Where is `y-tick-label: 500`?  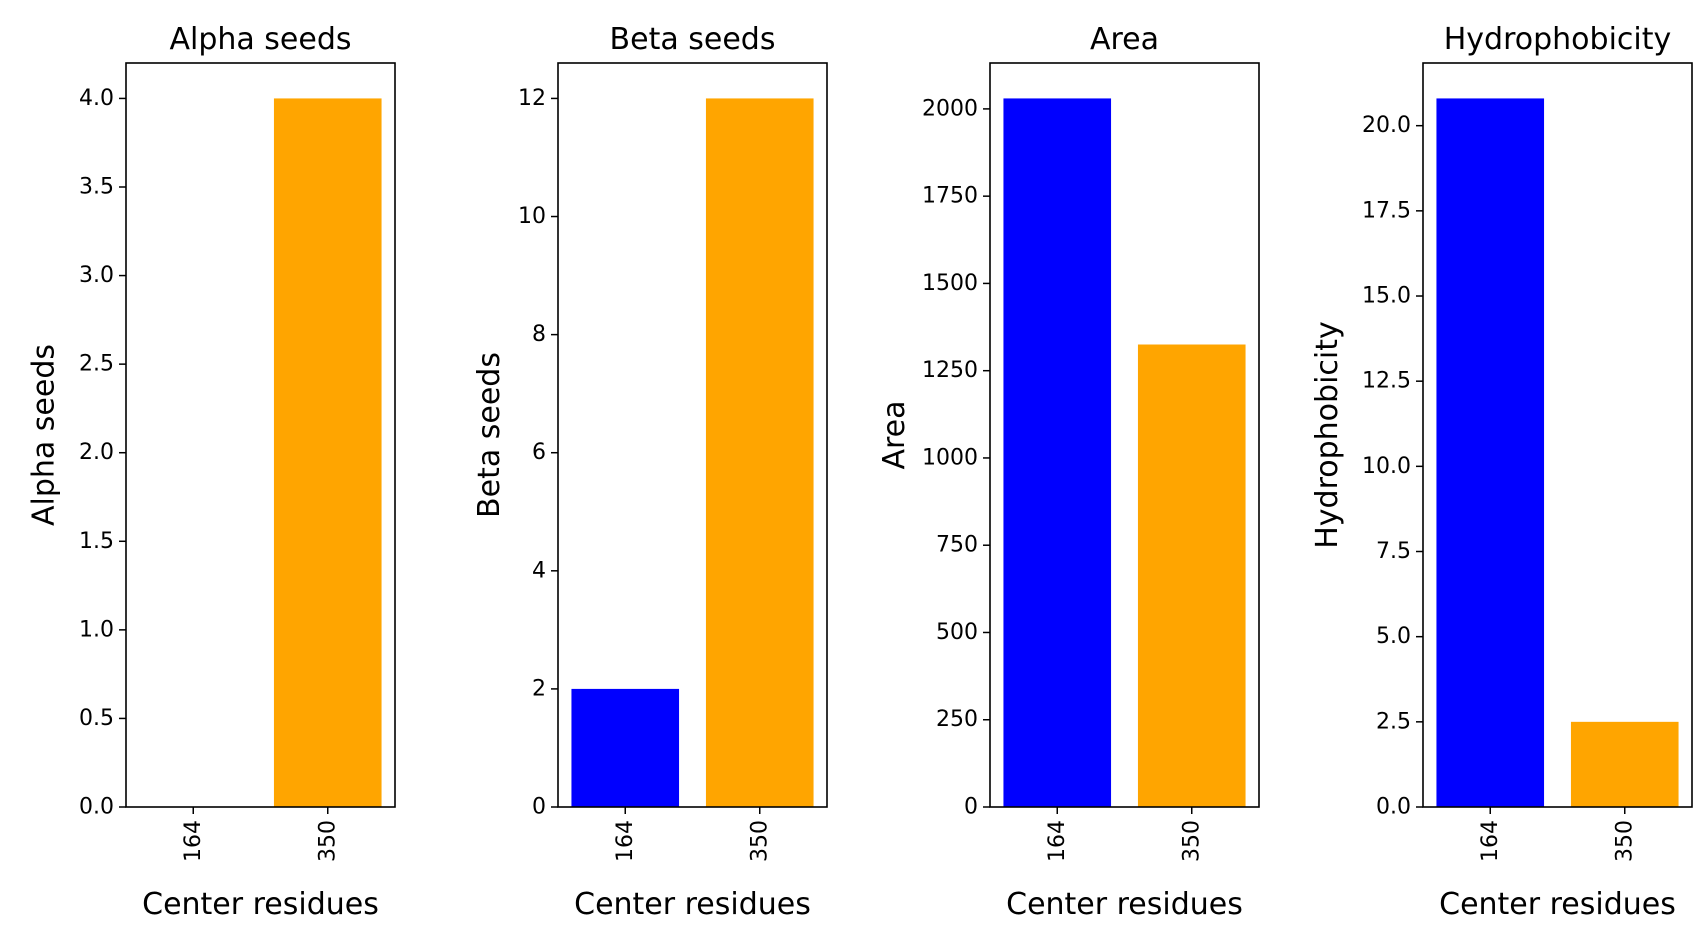
y-tick-label: 500 is located at coordinates (957, 632).